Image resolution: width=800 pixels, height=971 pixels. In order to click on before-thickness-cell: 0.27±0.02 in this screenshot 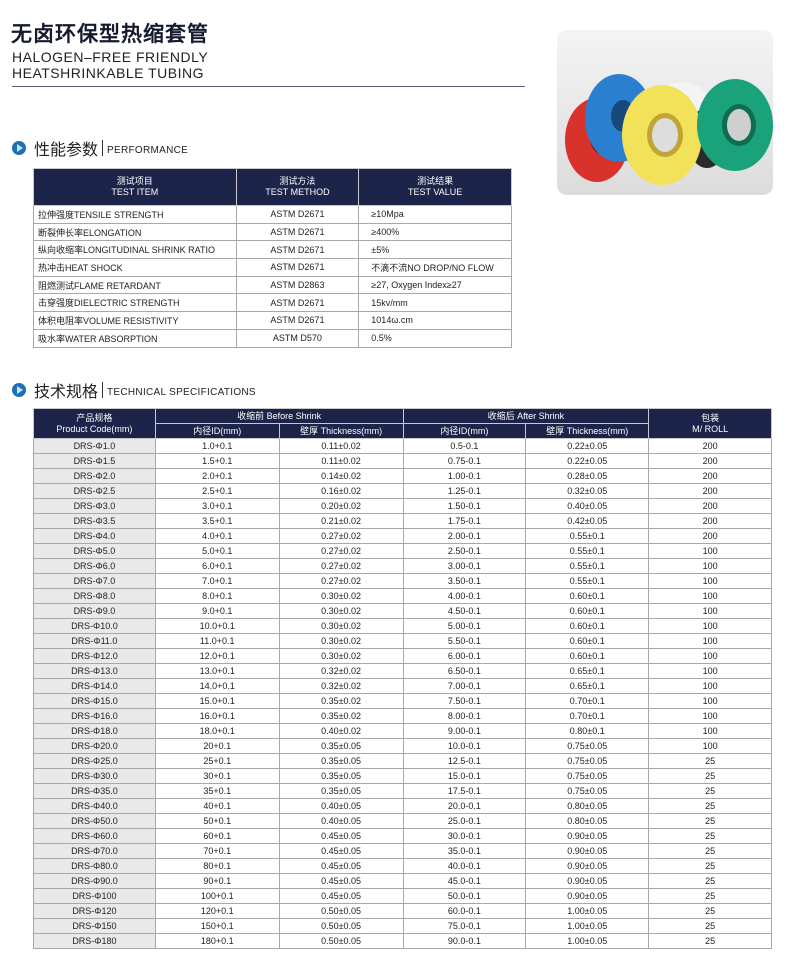, I will do `click(341, 566)`.